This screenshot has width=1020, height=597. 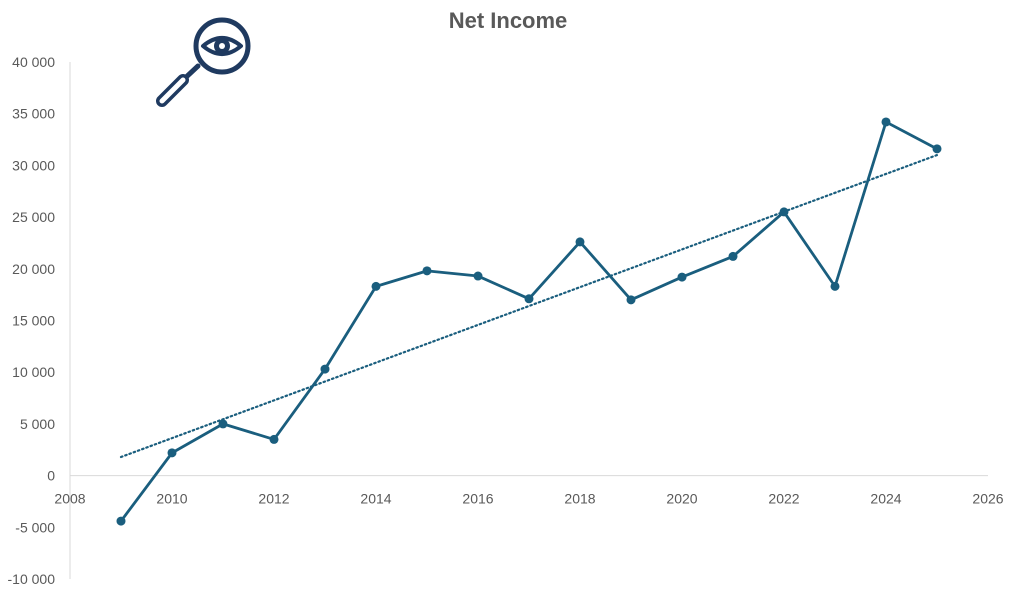 What do you see at coordinates (33, 372) in the screenshot?
I see `y-tick-label: 10 000` at bounding box center [33, 372].